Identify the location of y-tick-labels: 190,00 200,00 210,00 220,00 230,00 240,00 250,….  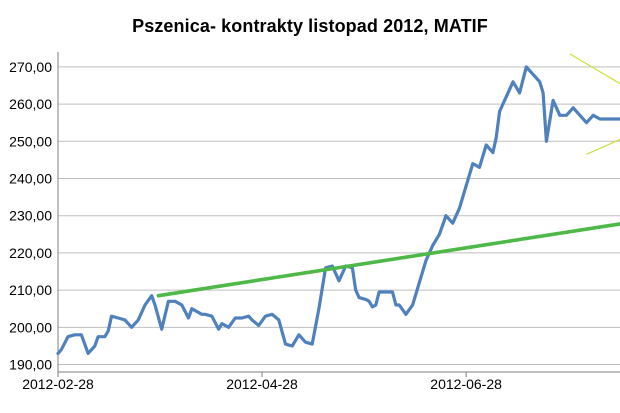
(30, 216).